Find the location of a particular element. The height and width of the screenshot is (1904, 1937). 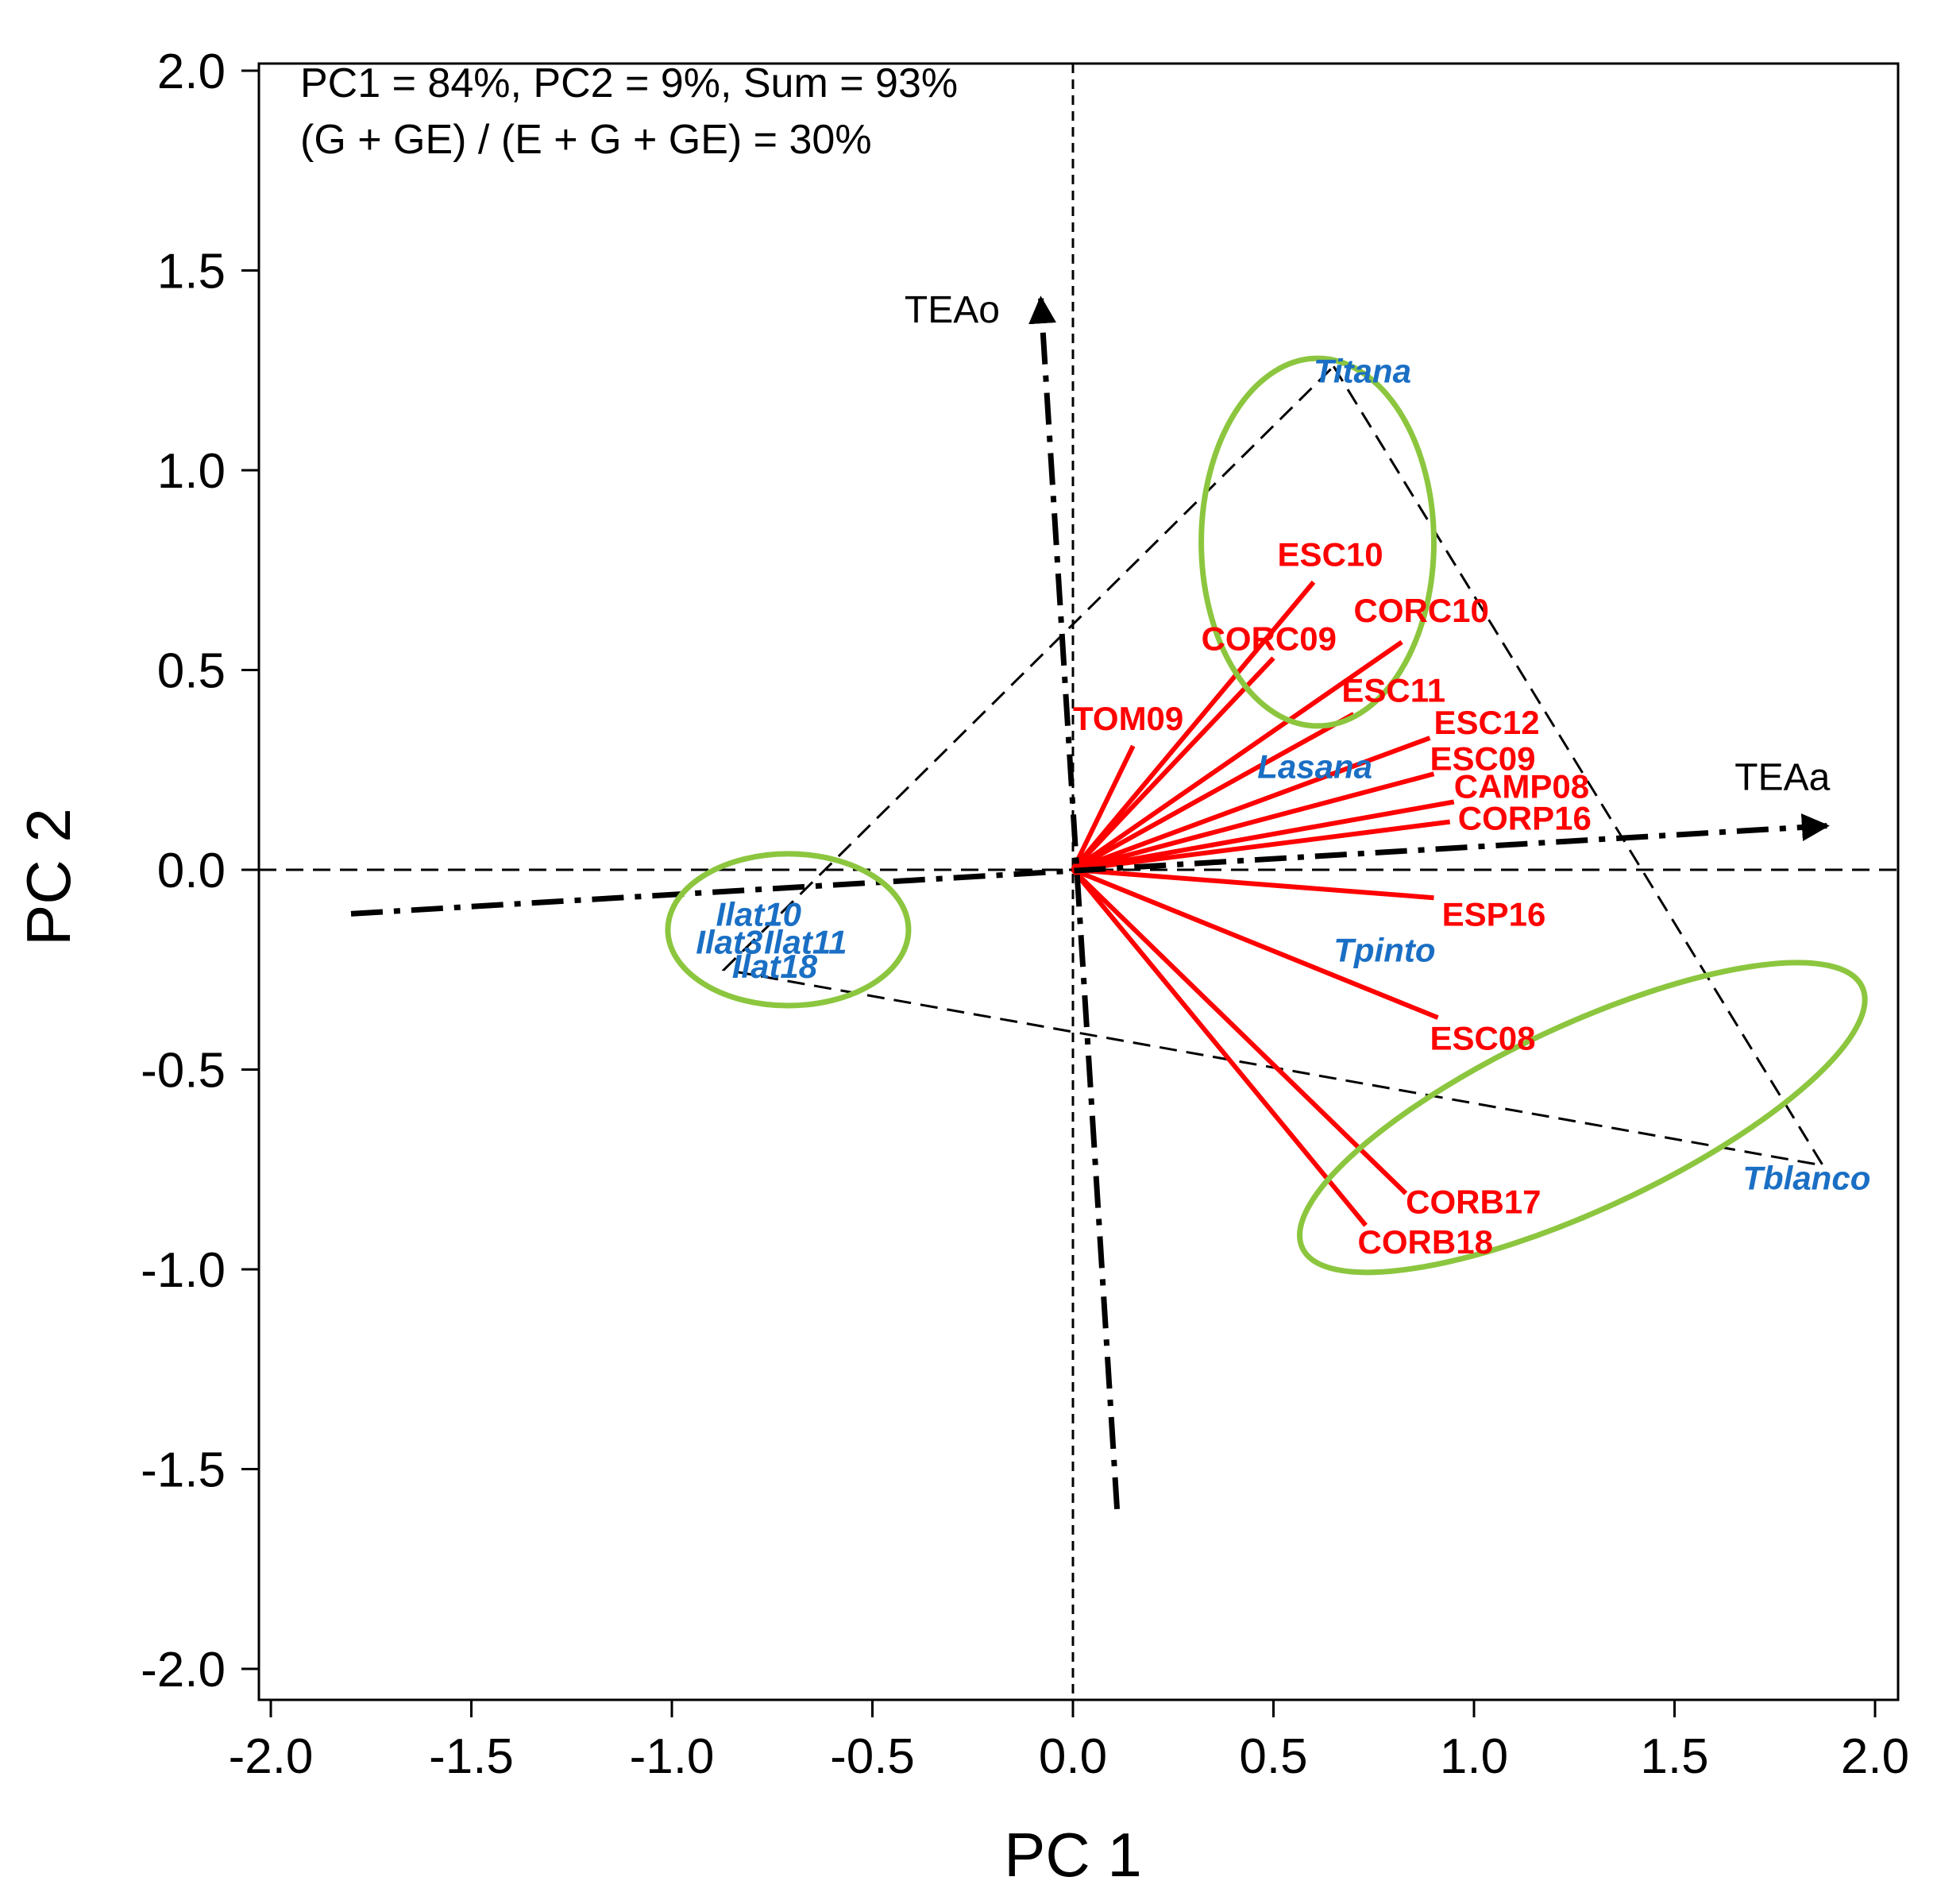

variance-annotation: PC1 = 84%, PC2 = 9%, Sum = 93% is located at coordinates (629, 83).